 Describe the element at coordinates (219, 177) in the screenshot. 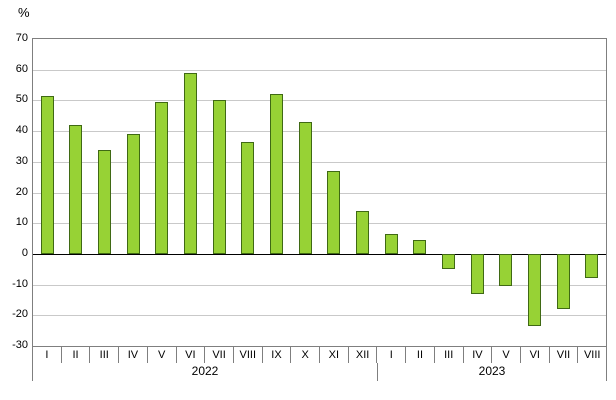

I see `bar-2022-VII` at that location.